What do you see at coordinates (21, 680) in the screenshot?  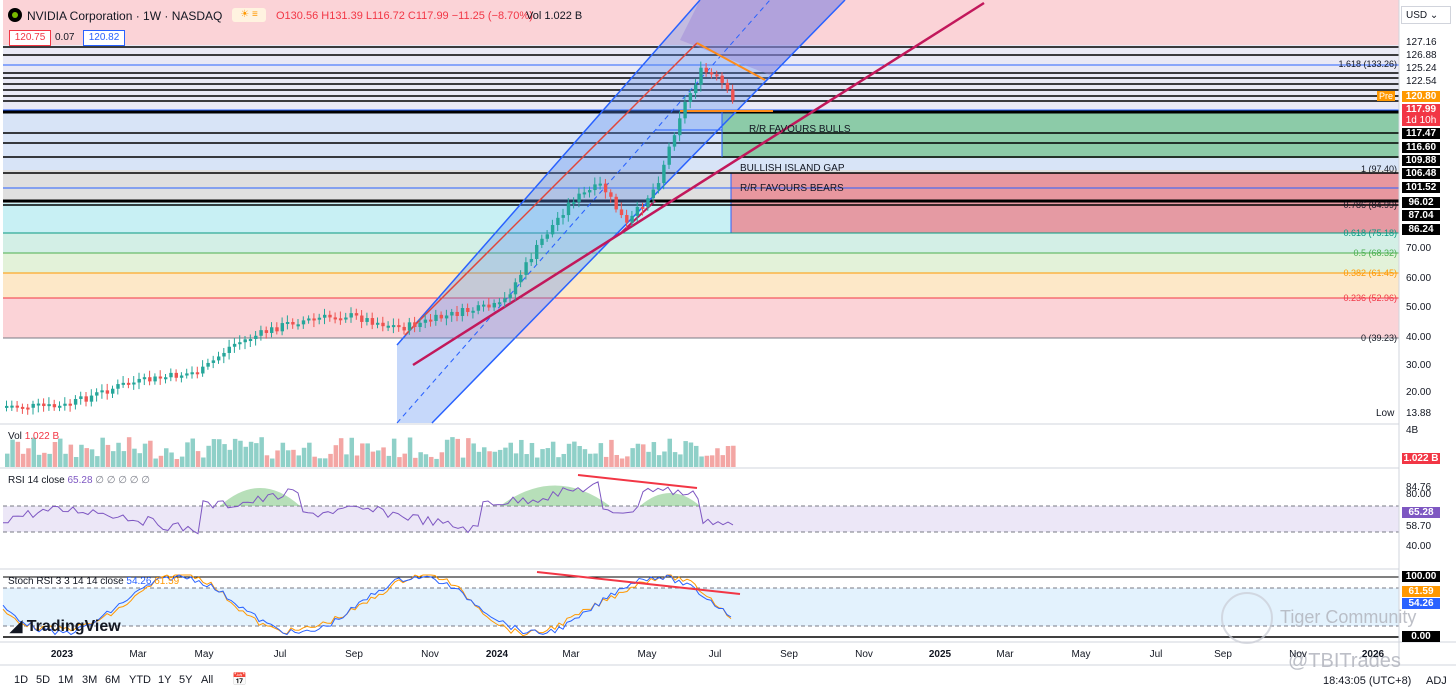 I see `range-button-1d: 1D` at bounding box center [21, 680].